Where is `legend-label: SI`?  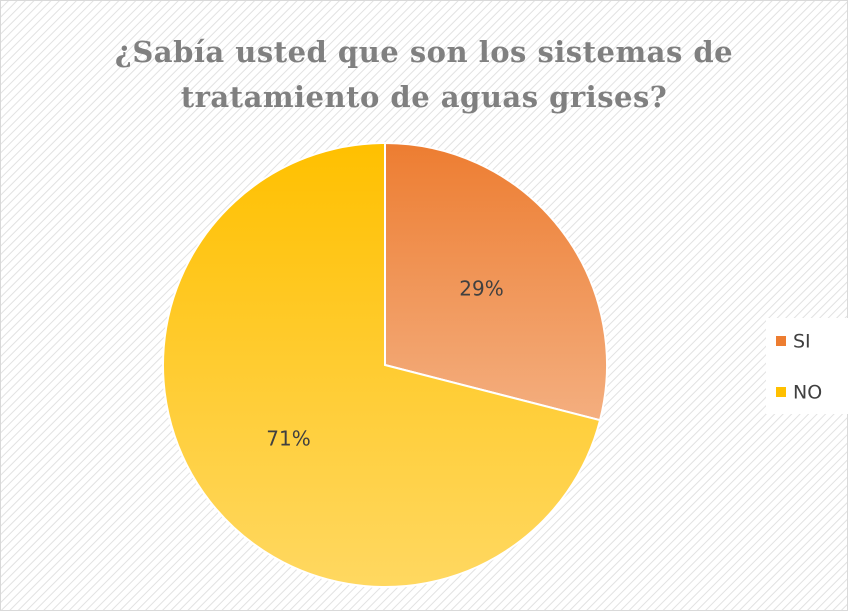 legend-label: SI is located at coordinates (802, 342).